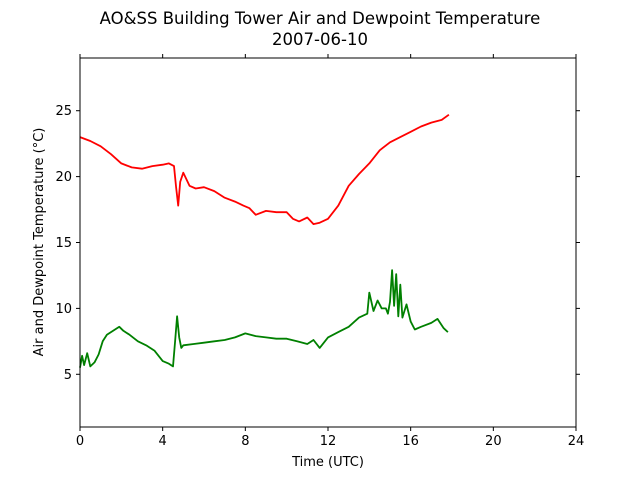  What do you see at coordinates (63, 243) in the screenshot?
I see `y-tick-label: 15` at bounding box center [63, 243].